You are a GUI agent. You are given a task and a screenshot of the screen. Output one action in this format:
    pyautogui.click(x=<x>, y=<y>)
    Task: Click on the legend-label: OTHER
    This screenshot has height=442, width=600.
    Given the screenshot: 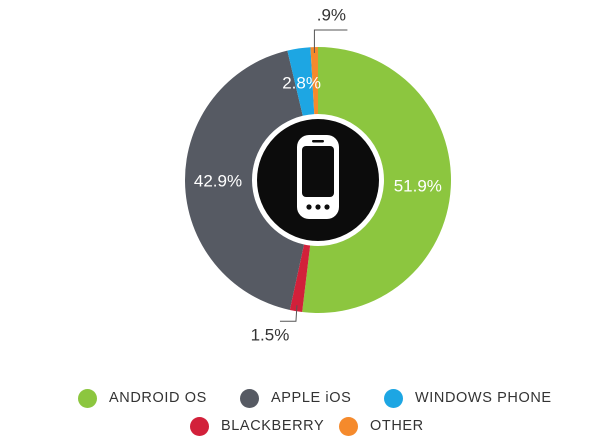 What is the action you would take?
    pyautogui.click(x=397, y=426)
    